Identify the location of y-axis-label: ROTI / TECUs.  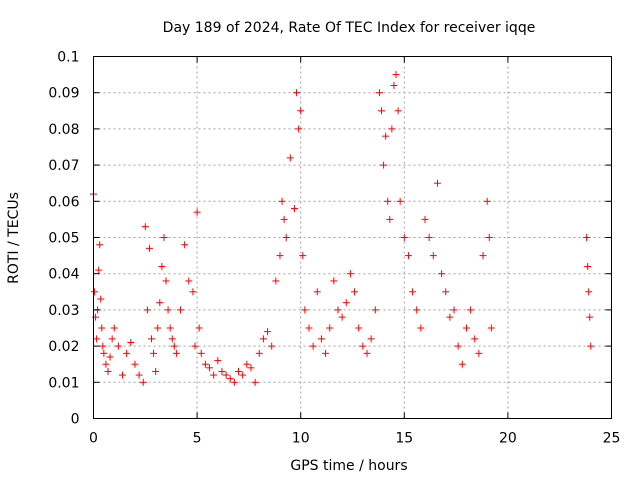
(14, 238).